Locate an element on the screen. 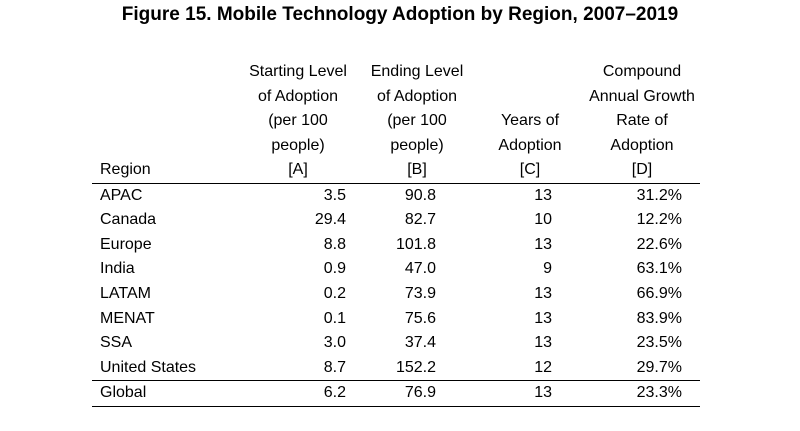 The height and width of the screenshot is (431, 800). header-line: Rate of is located at coordinates (642, 120).